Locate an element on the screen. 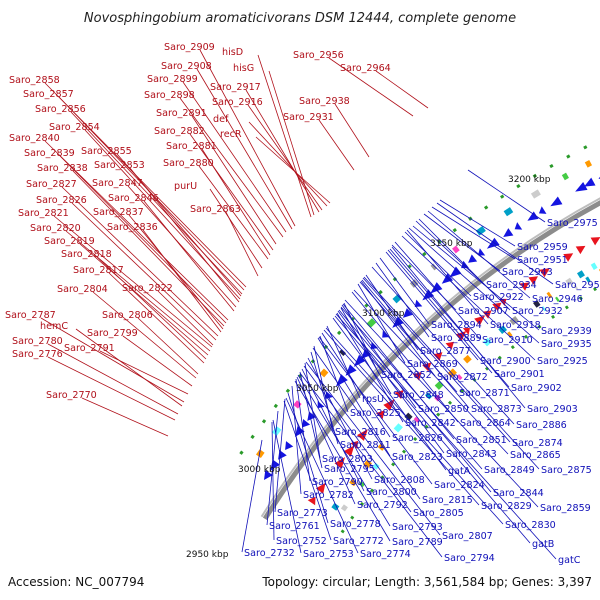 This screenshot has width=600, height=600. reverse-gene-label: Saro_2894 is located at coordinates (456, 325).